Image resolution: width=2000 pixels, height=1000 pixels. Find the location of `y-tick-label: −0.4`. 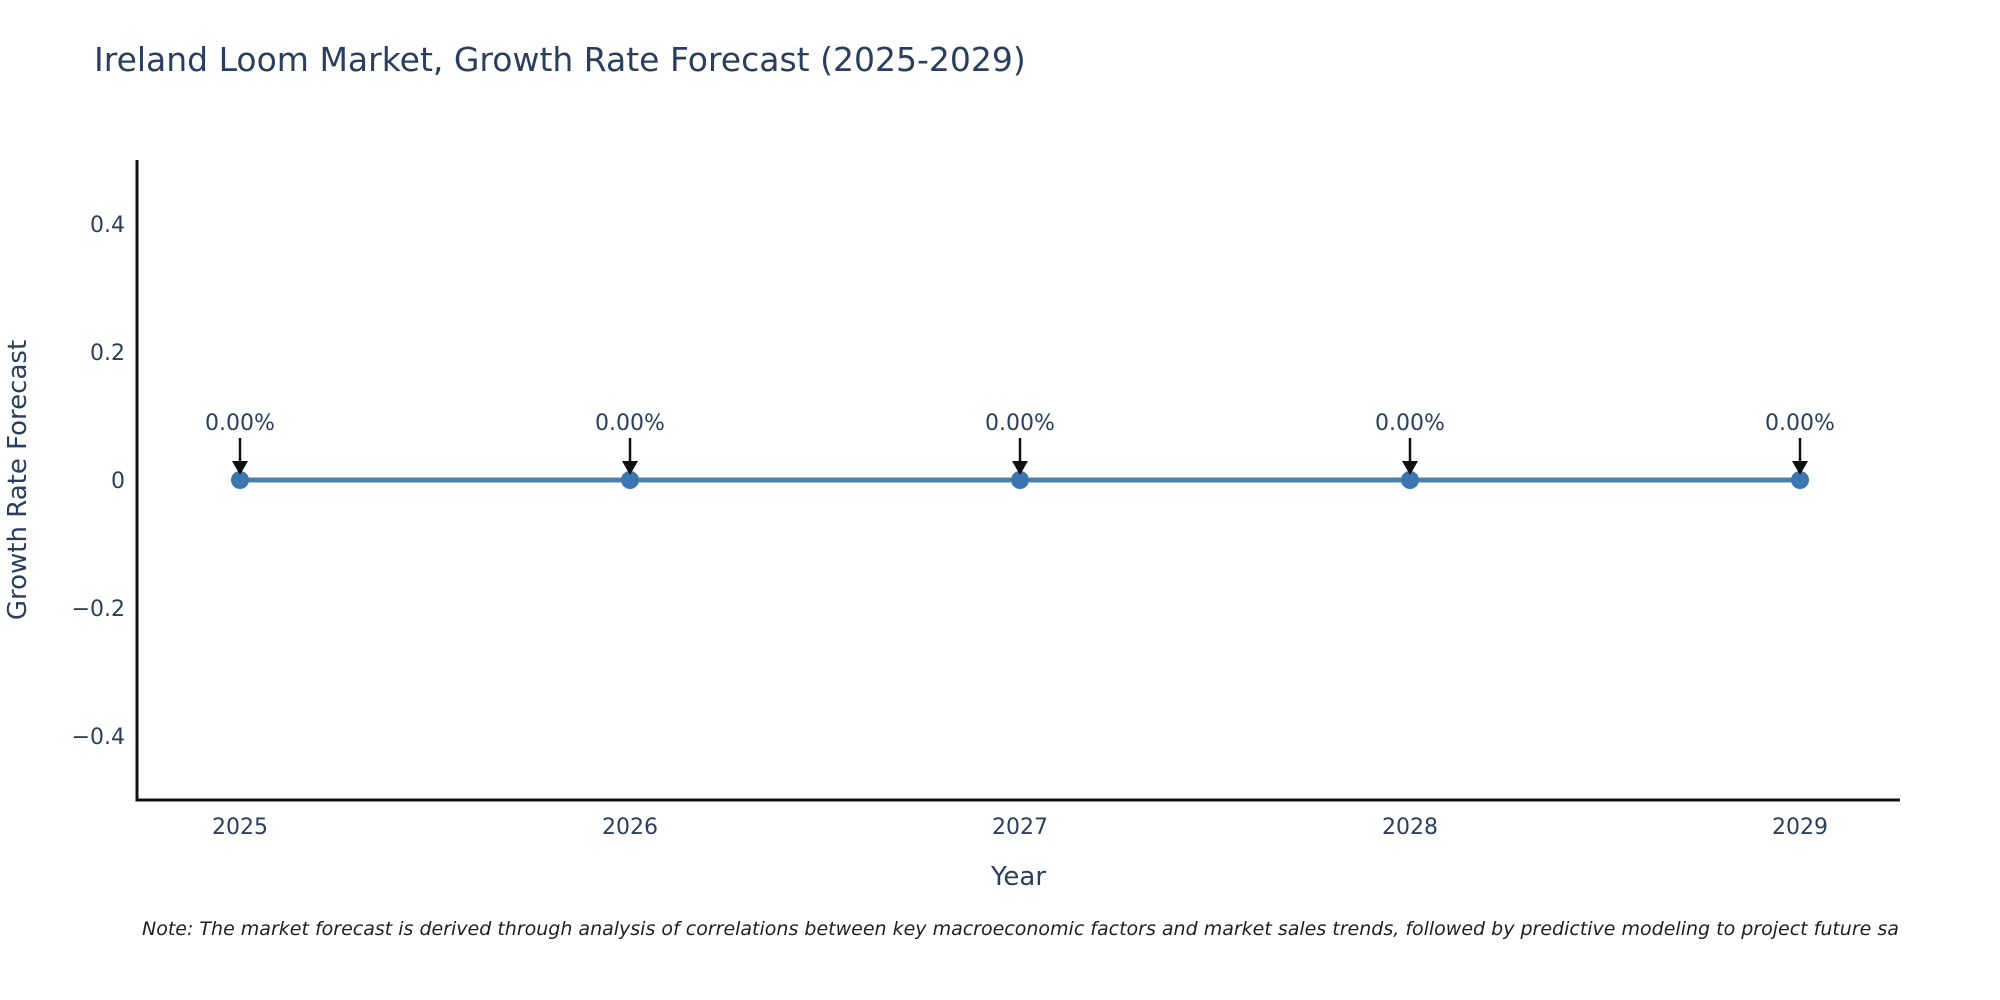

y-tick-label: −0.4 is located at coordinates (98, 737).